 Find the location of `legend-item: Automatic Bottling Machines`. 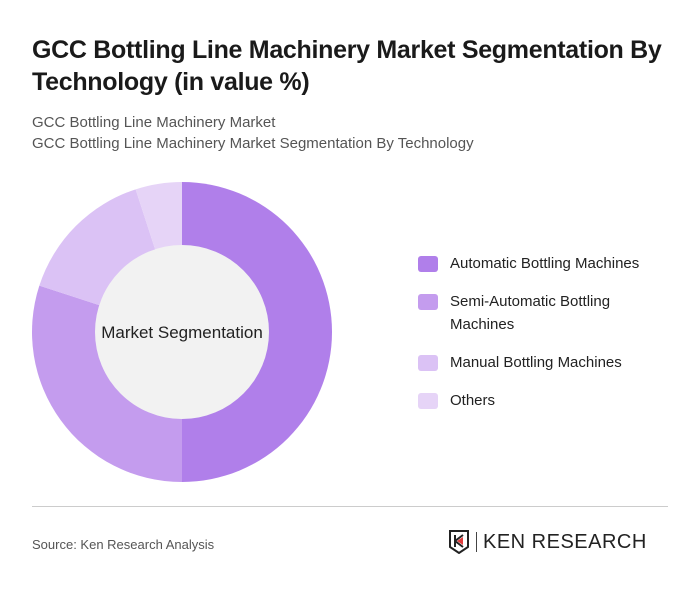

legend-item: Automatic Bottling Machines is located at coordinates (548, 264).